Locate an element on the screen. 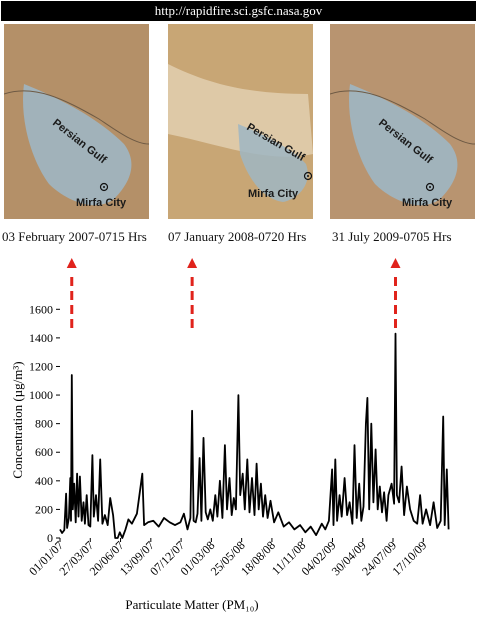 Image resolution: width=478 pixels, height=619 pixels. y-axis-label: Concentration (µg/m³) is located at coordinates (17, 419).